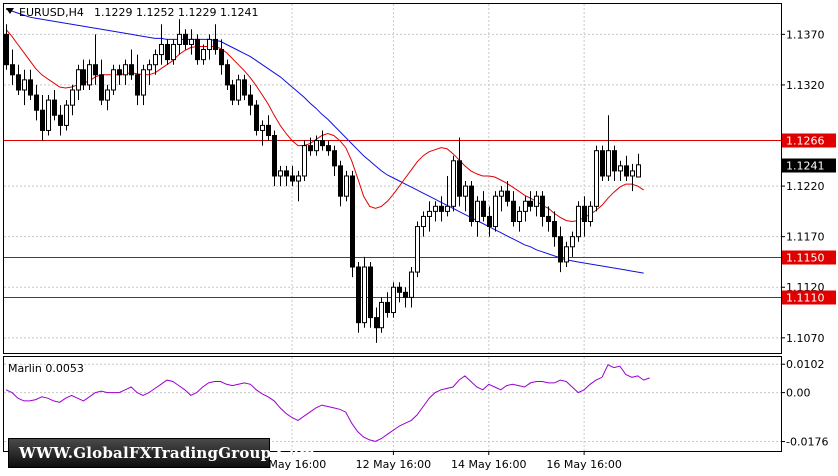  What do you see at coordinates (292, 464) in the screenshot?
I see `time-tick-label: 8 May 16:00` at bounding box center [292, 464].